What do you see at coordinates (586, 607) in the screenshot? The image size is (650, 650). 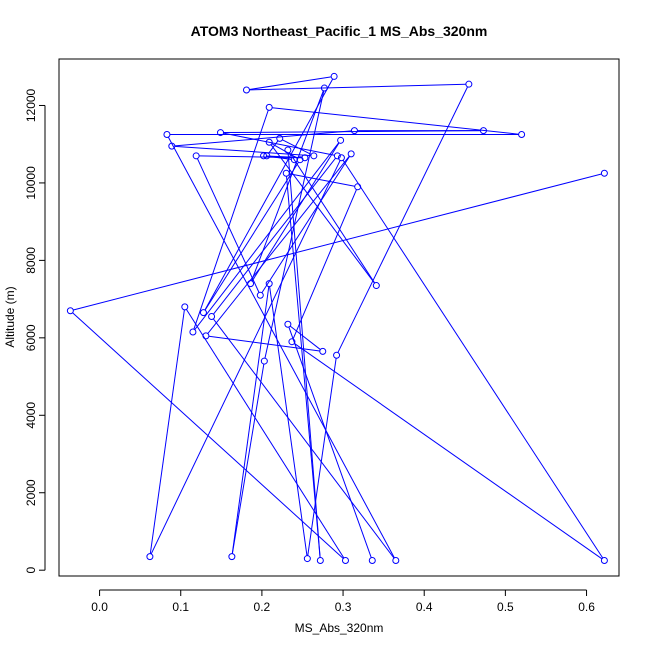 I see `x-tick-label: 0.6` at bounding box center [586, 607].